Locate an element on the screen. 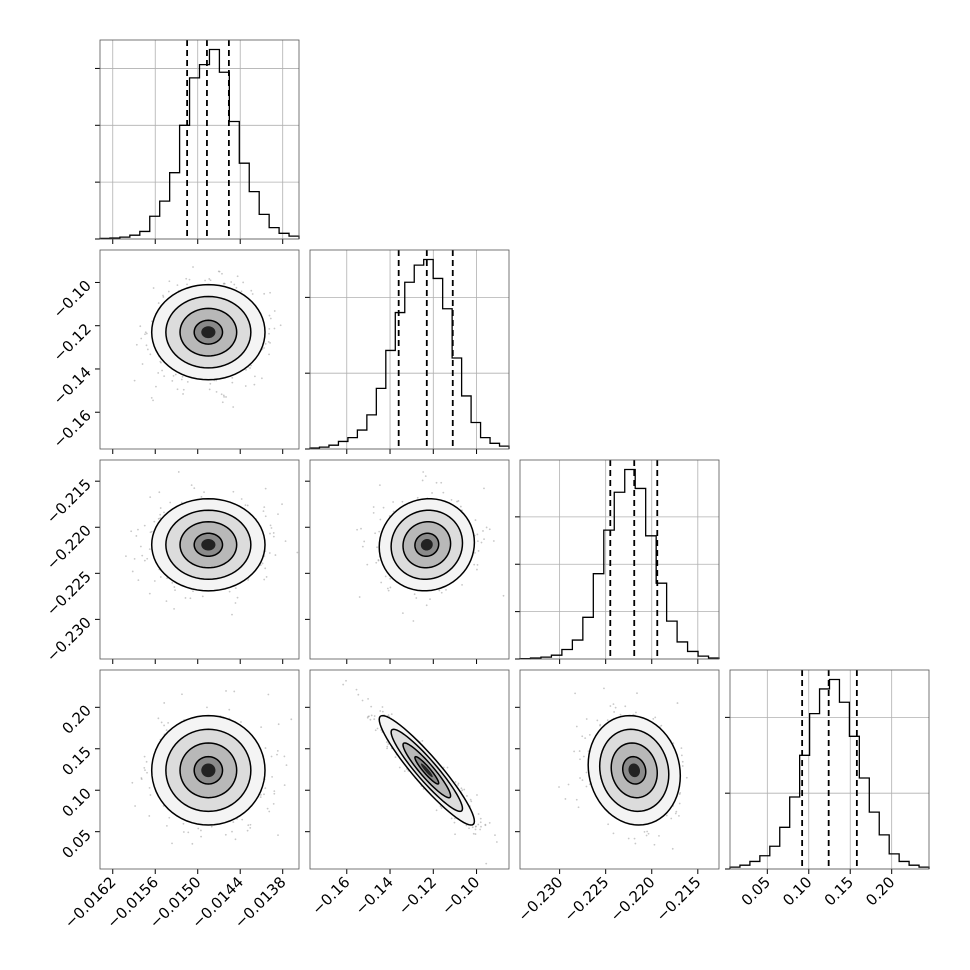 The width and height of the screenshot is (970, 970). x-tick-label: −0.230 is located at coordinates (540, 899).